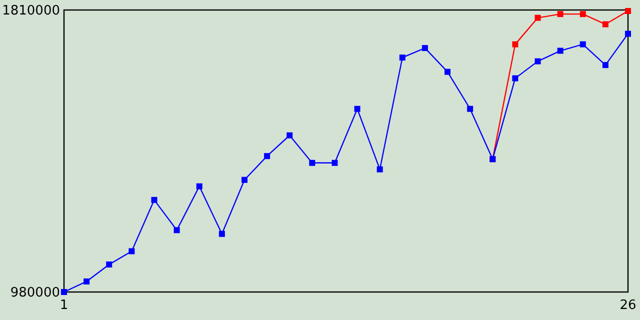 The height and width of the screenshot is (320, 640). Describe the element at coordinates (64, 305) in the screenshot. I see `x-tick-label: 1` at that location.